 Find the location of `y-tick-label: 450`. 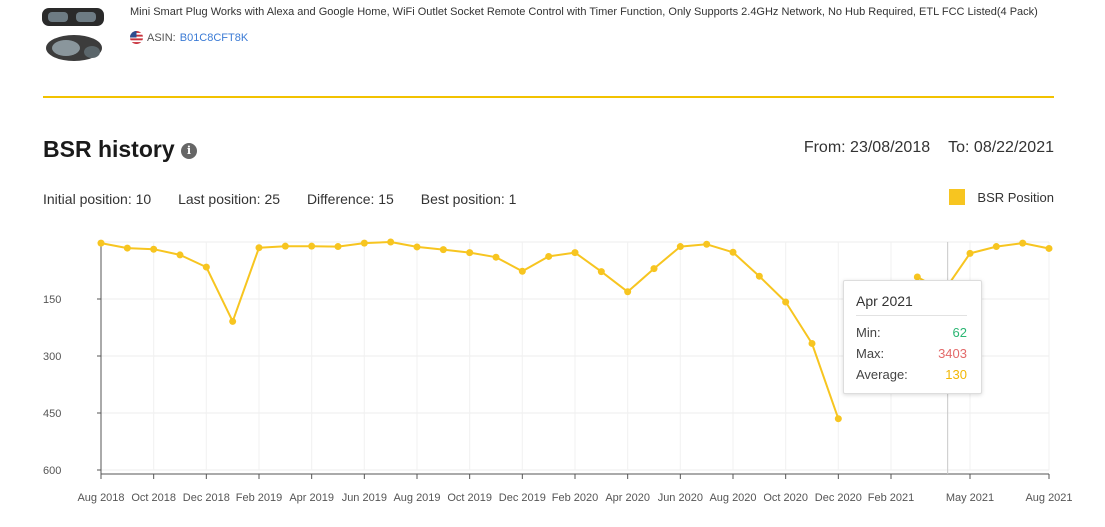

y-tick-label: 450 is located at coordinates (52, 414).